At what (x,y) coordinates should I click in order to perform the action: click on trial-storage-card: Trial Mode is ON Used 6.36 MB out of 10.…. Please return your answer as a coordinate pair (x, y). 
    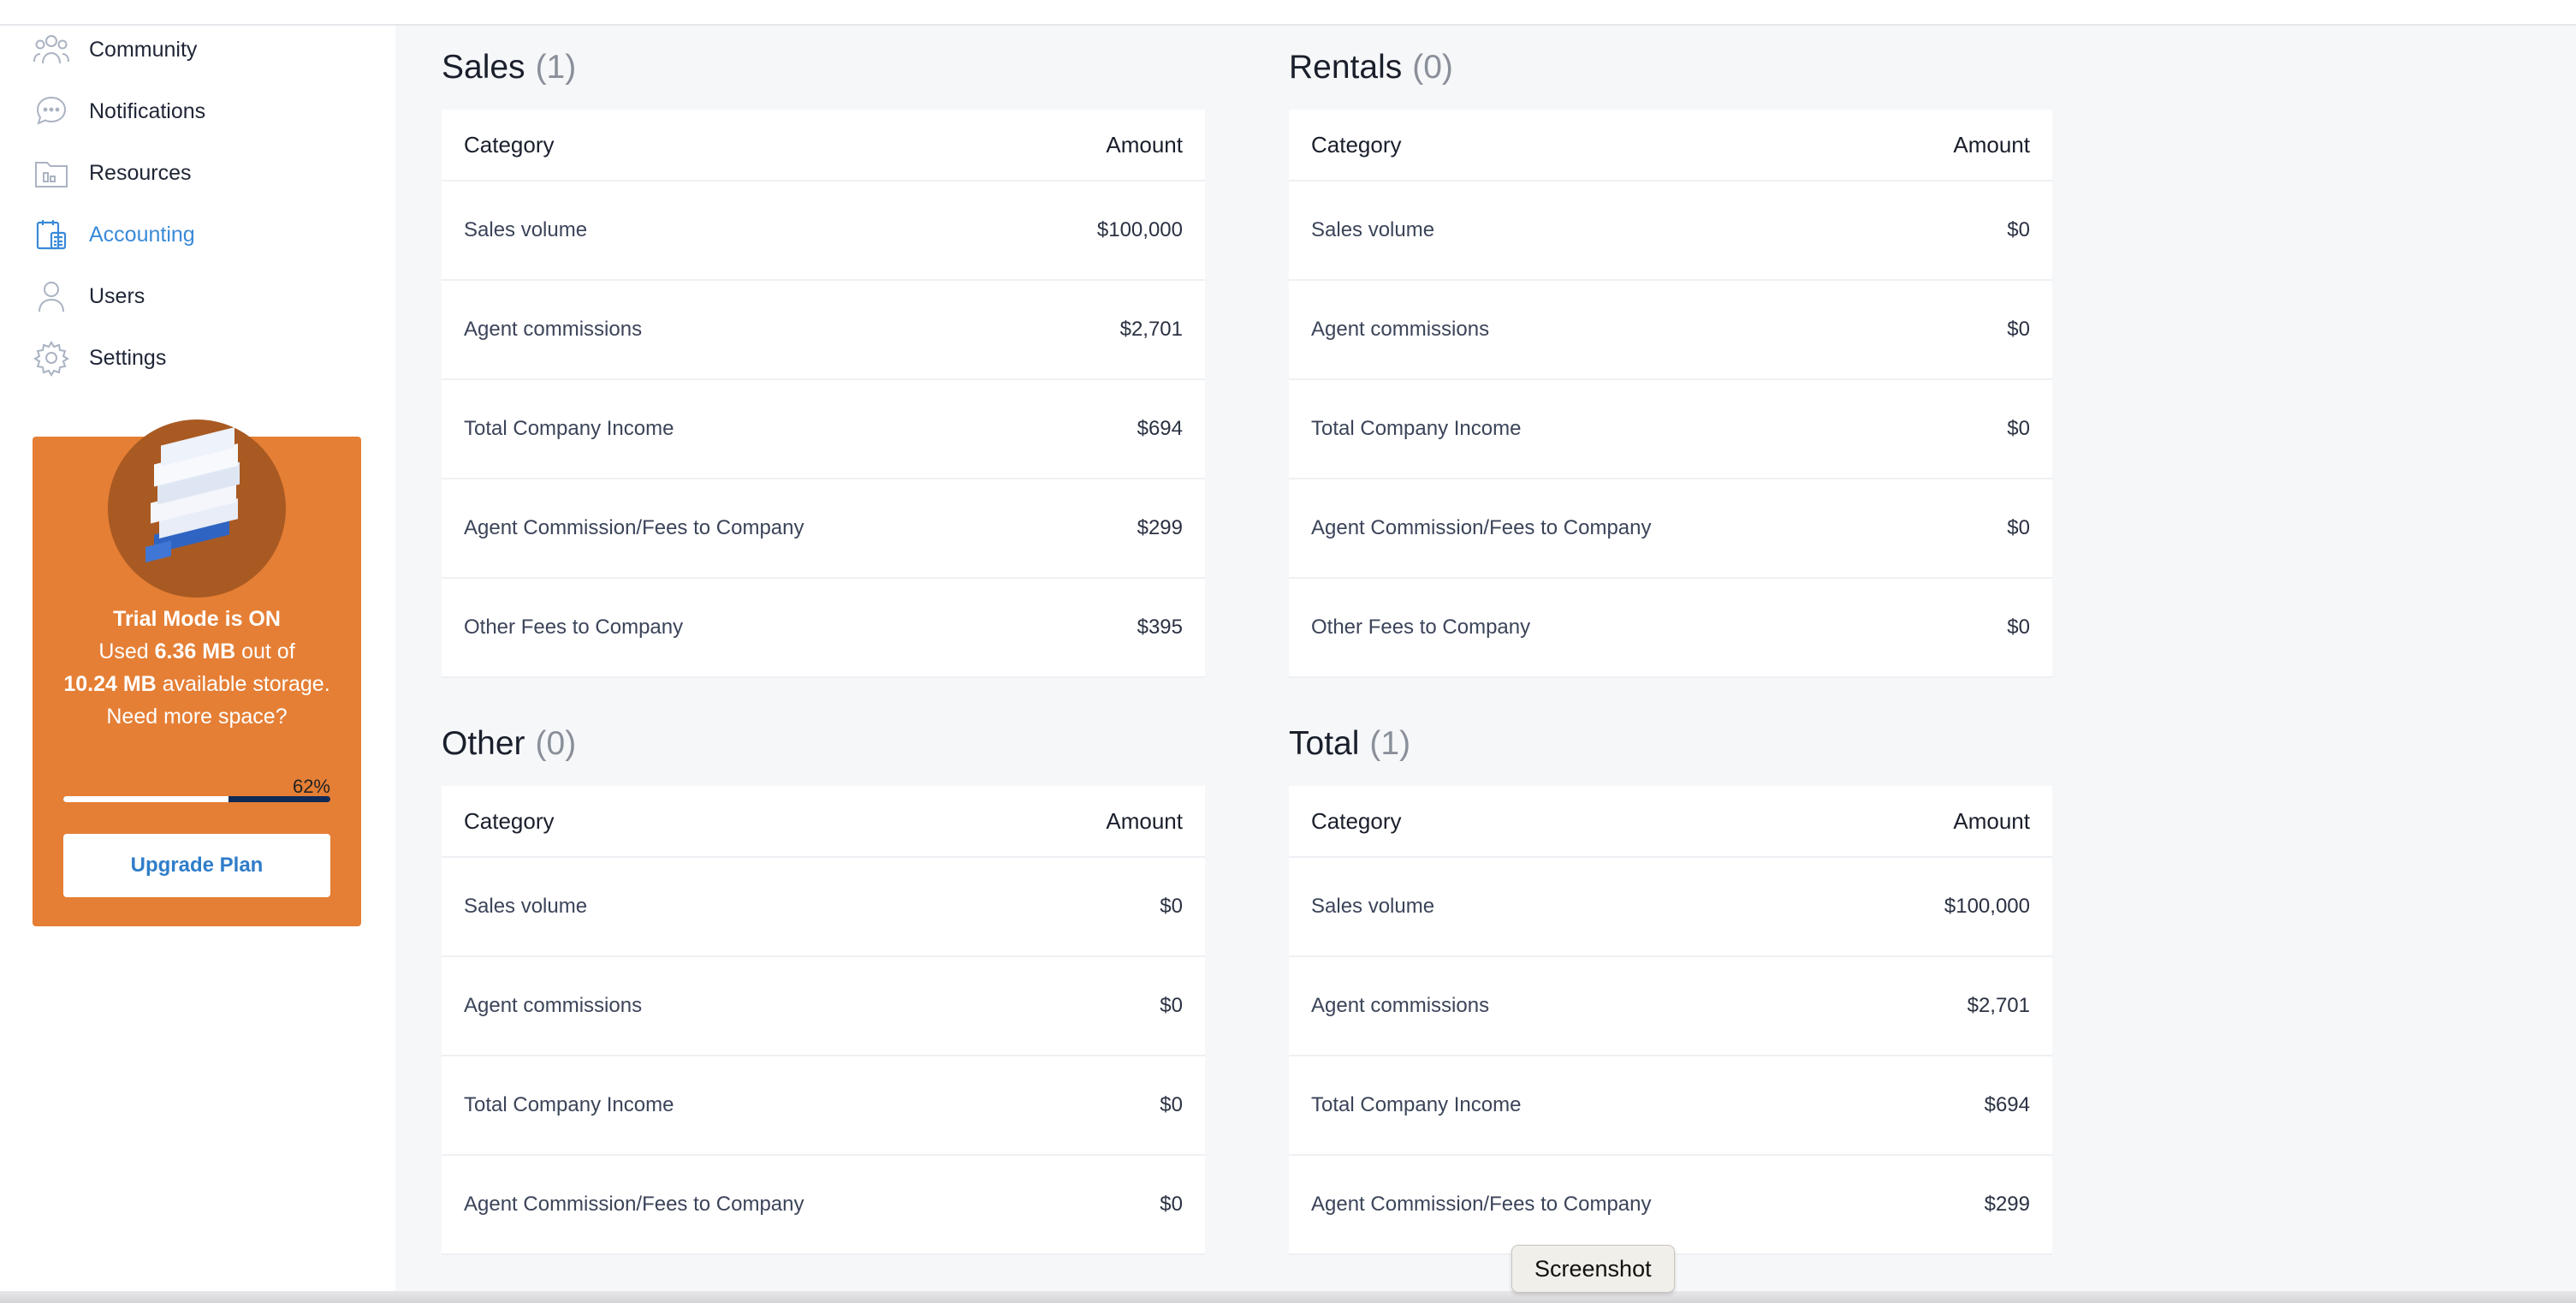
    Looking at the image, I should click on (197, 672).